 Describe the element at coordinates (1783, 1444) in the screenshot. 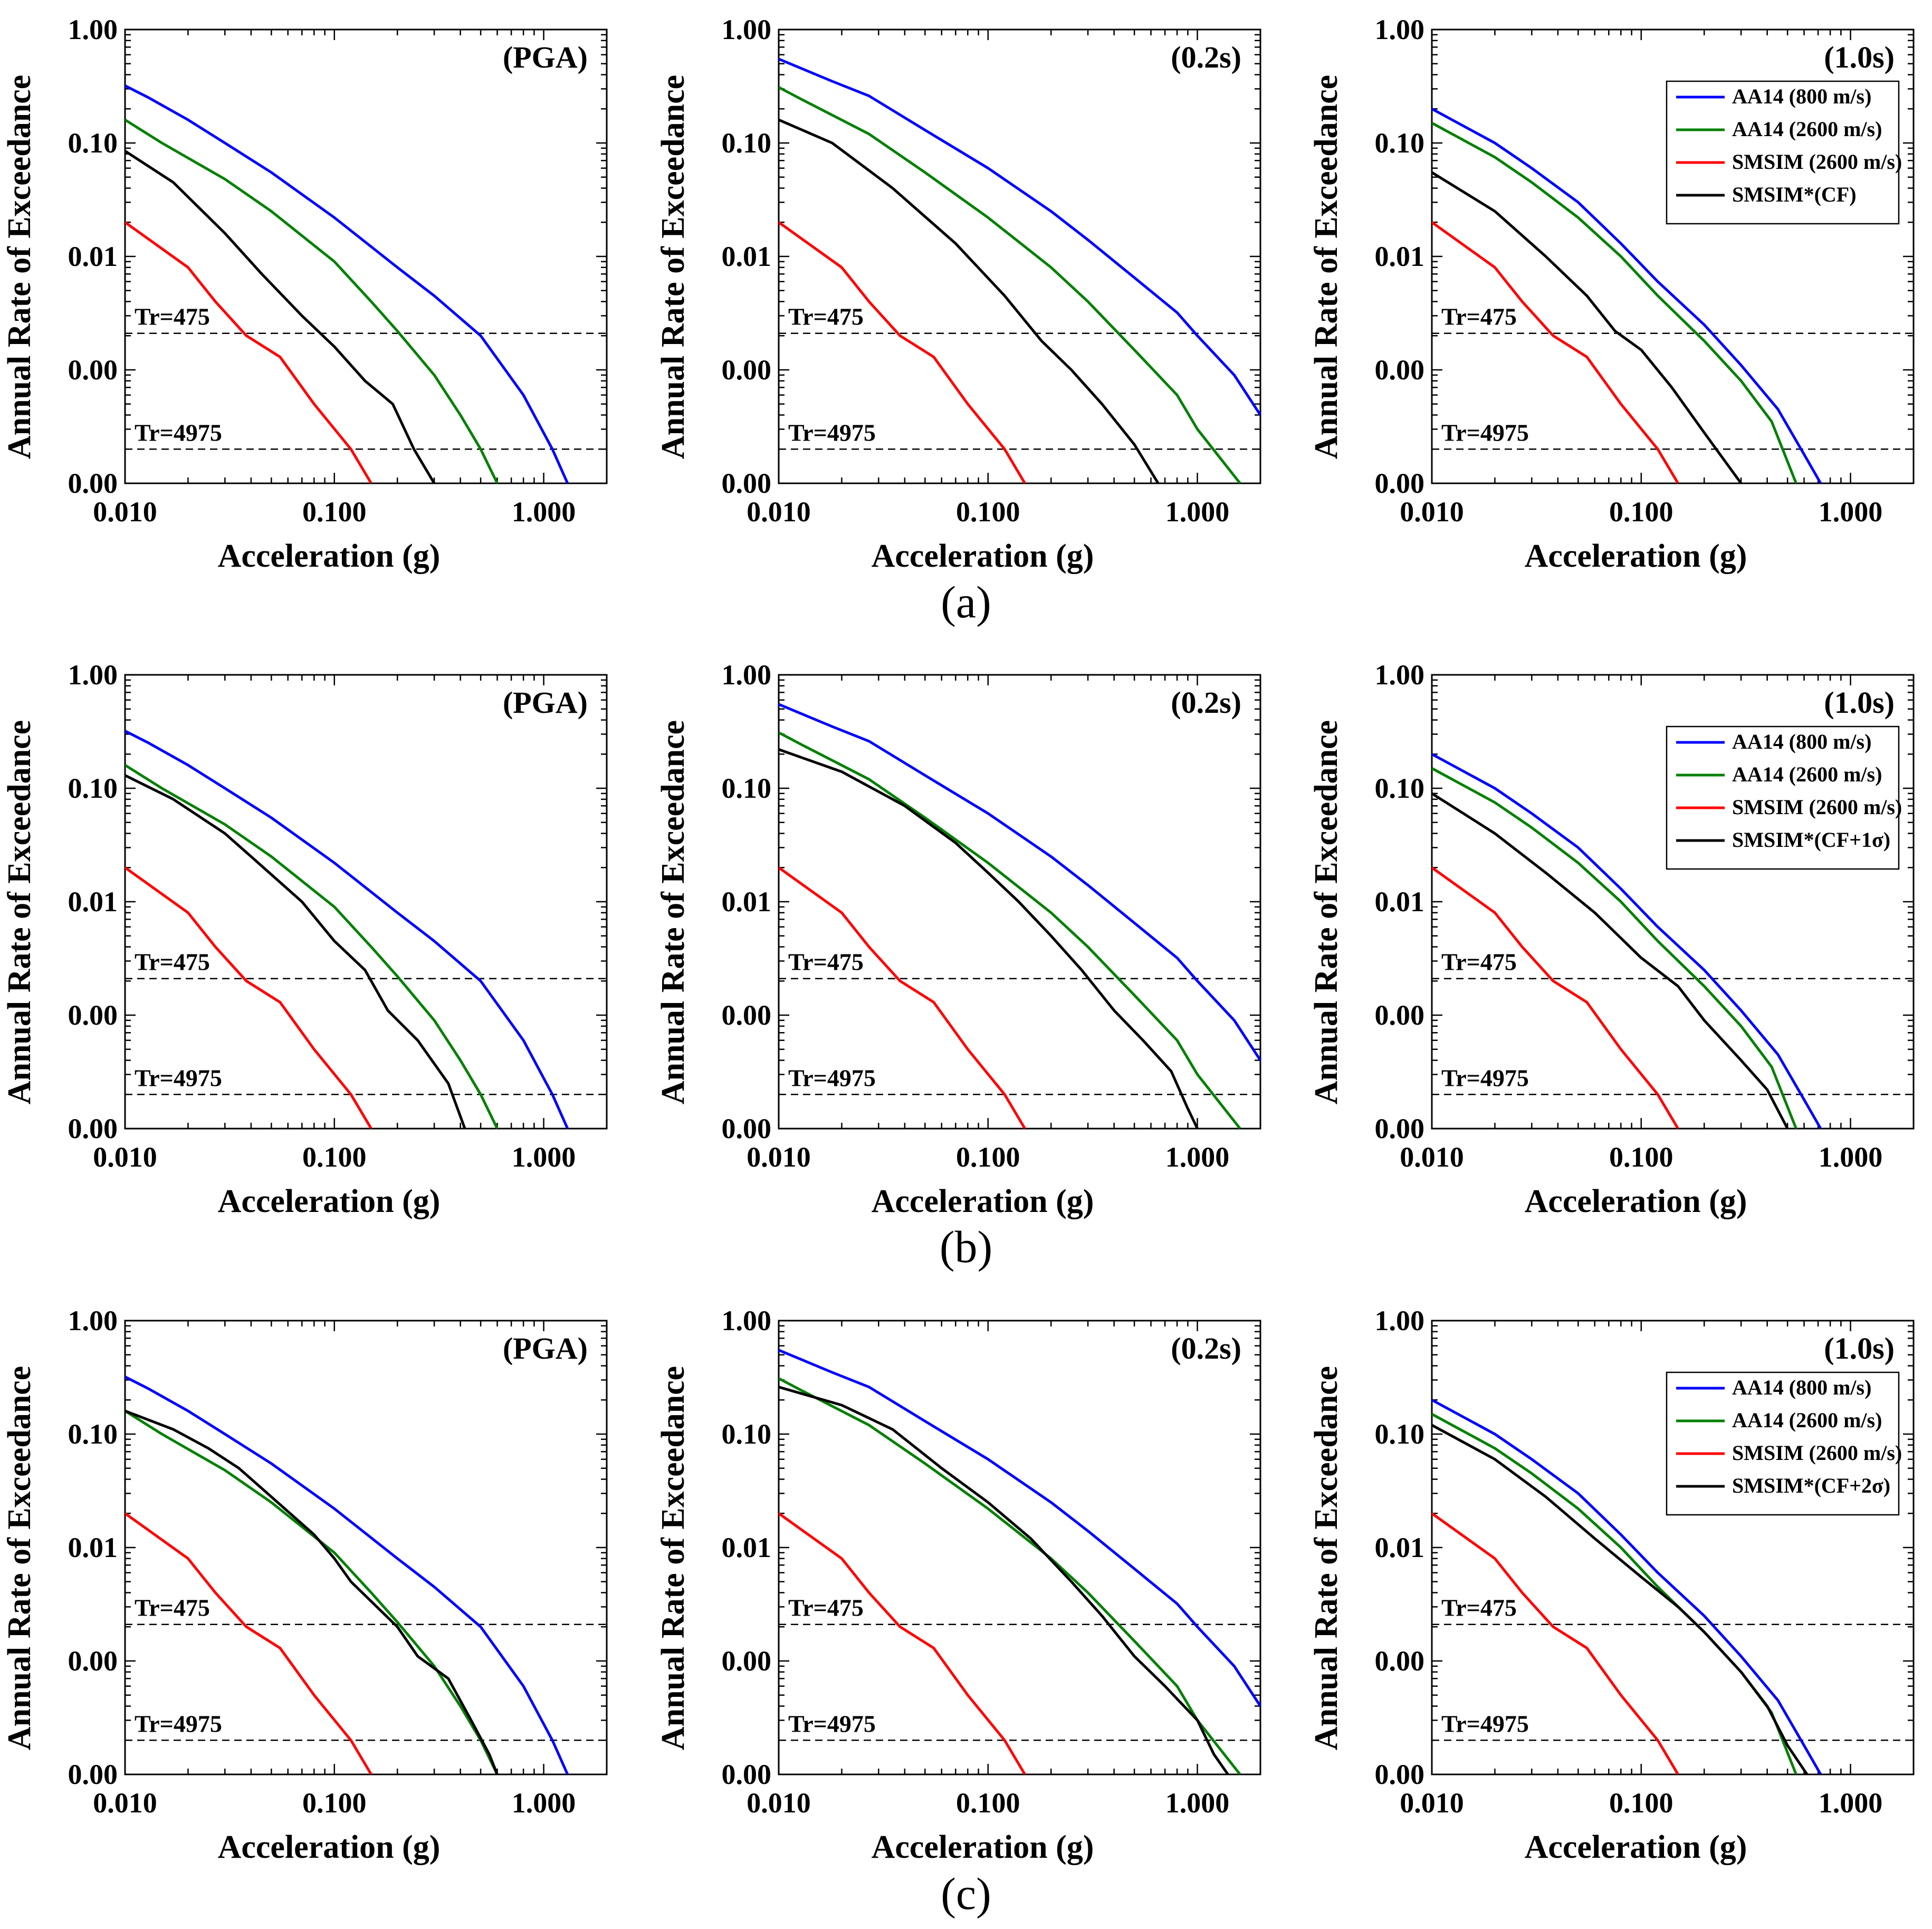

I see `legend-box` at that location.